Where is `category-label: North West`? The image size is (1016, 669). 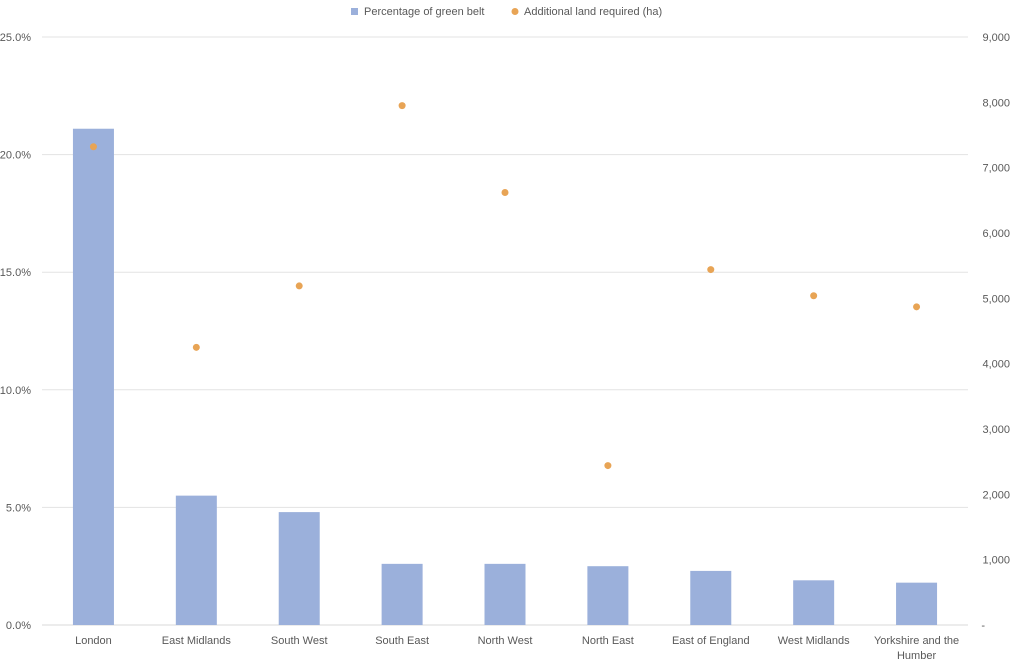 category-label: North West is located at coordinates (505, 641).